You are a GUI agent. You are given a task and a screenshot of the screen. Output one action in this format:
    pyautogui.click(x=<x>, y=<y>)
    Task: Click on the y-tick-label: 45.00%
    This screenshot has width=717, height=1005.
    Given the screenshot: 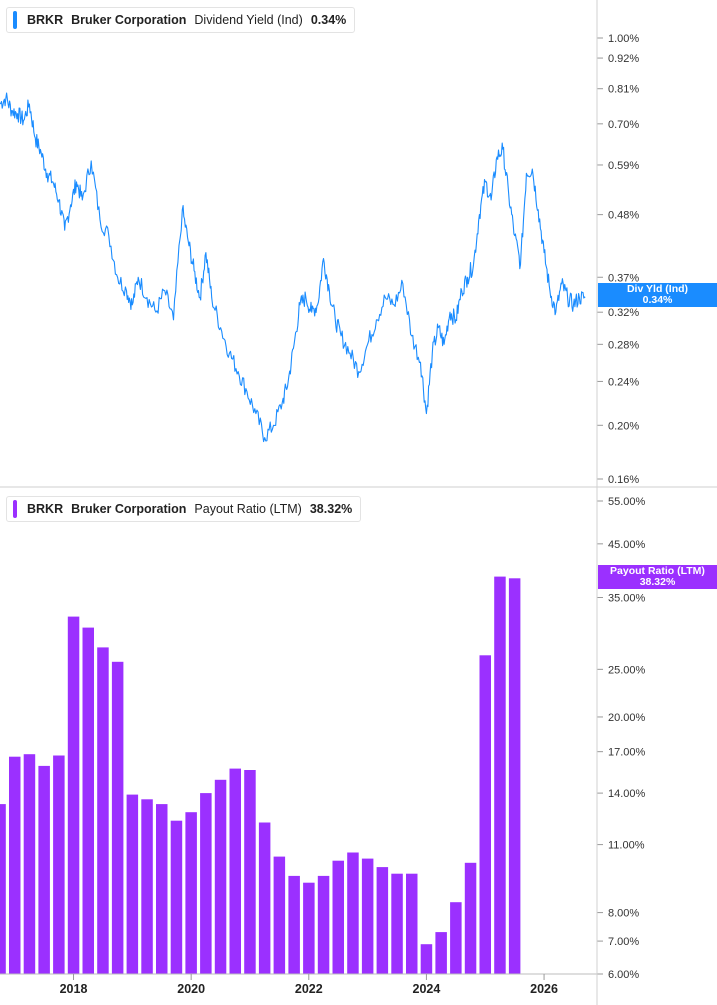 What is the action you would take?
    pyautogui.click(x=627, y=545)
    